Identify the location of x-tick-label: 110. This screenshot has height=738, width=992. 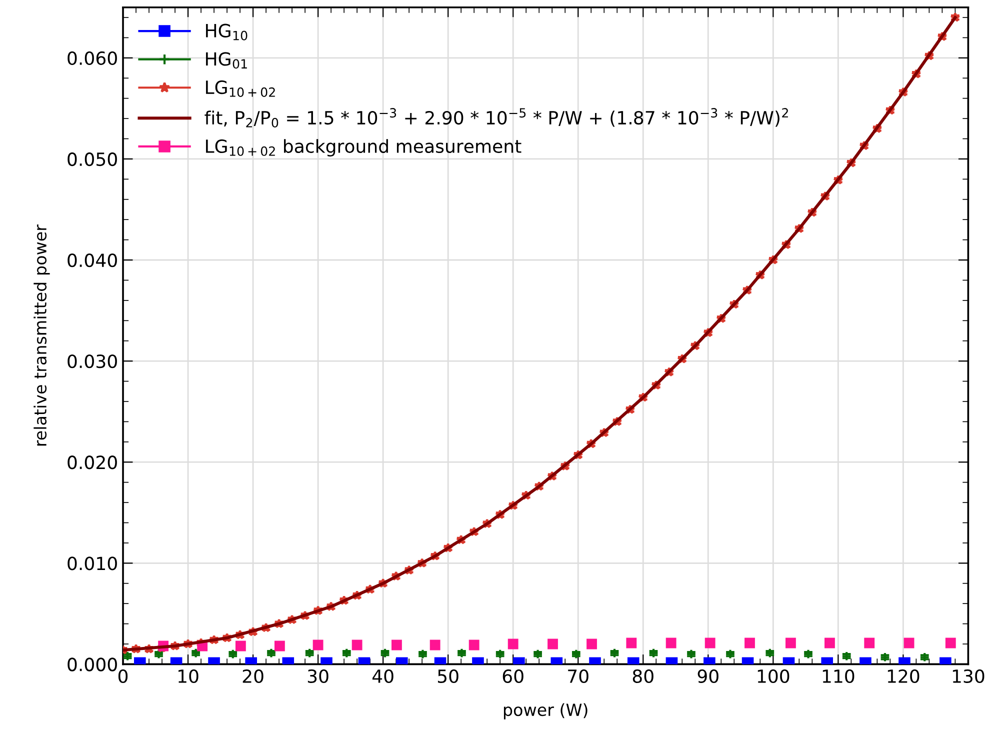
(838, 676).